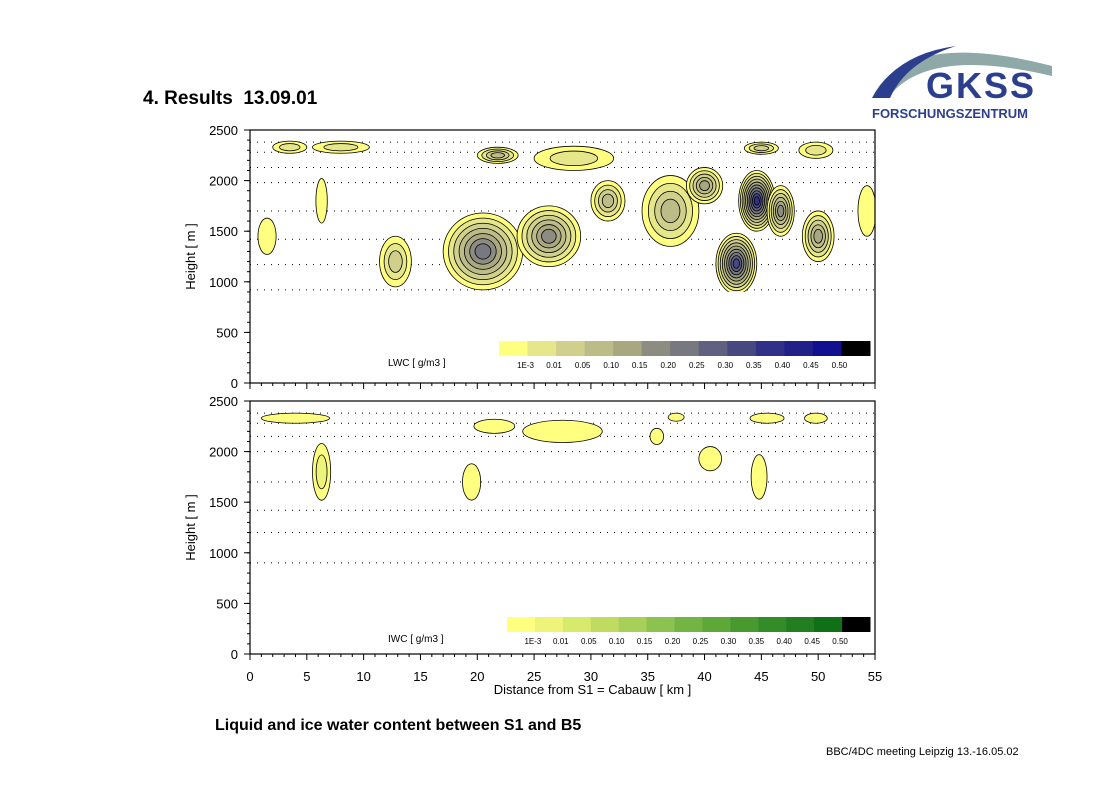 This screenshot has height=793, width=1096. What do you see at coordinates (761, 676) in the screenshot?
I see `x-tick-label: 45` at bounding box center [761, 676].